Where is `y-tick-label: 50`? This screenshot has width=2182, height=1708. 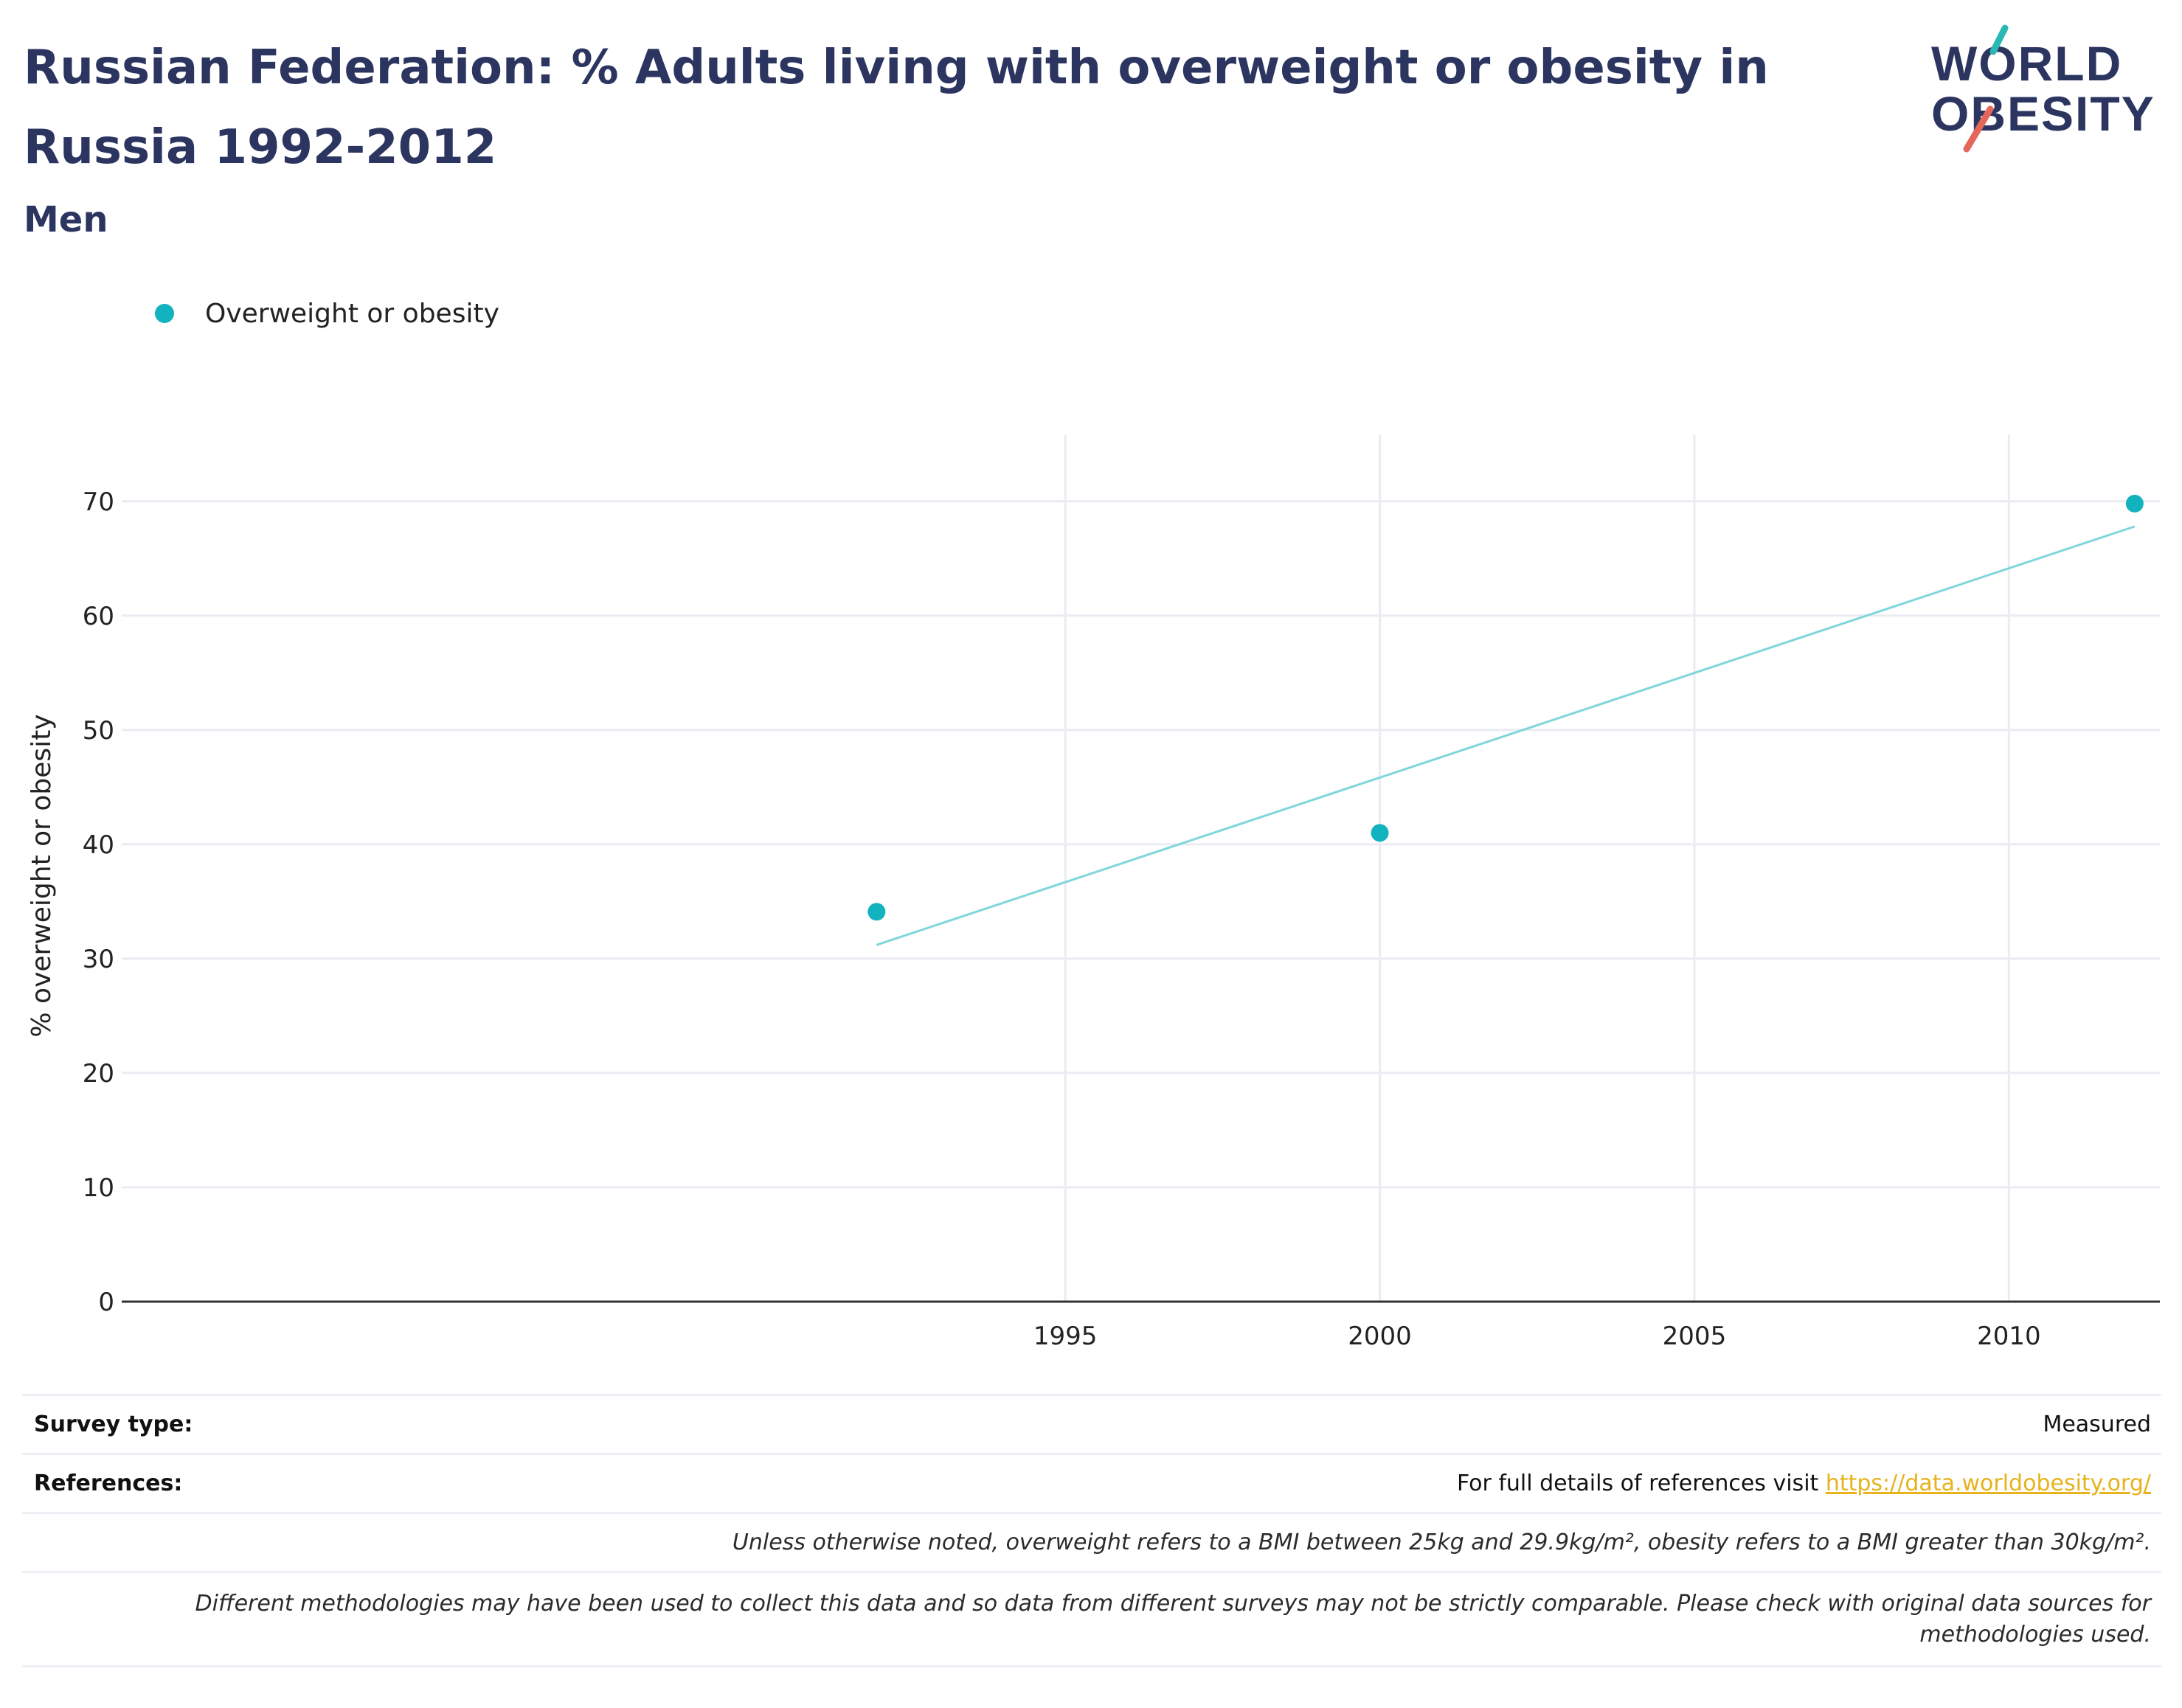 y-tick-label: 50 is located at coordinates (98, 731).